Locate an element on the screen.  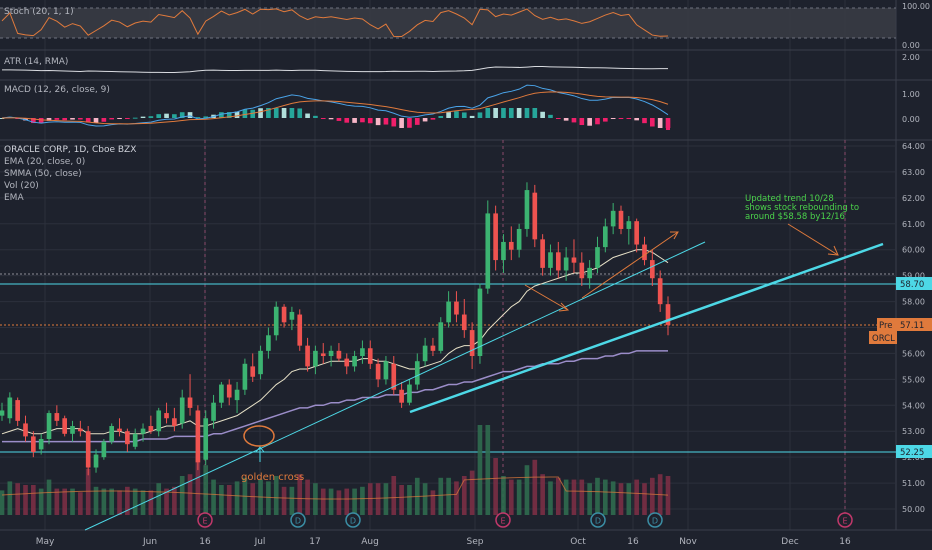
arrow-down-line is located at coordinates (546, 297).